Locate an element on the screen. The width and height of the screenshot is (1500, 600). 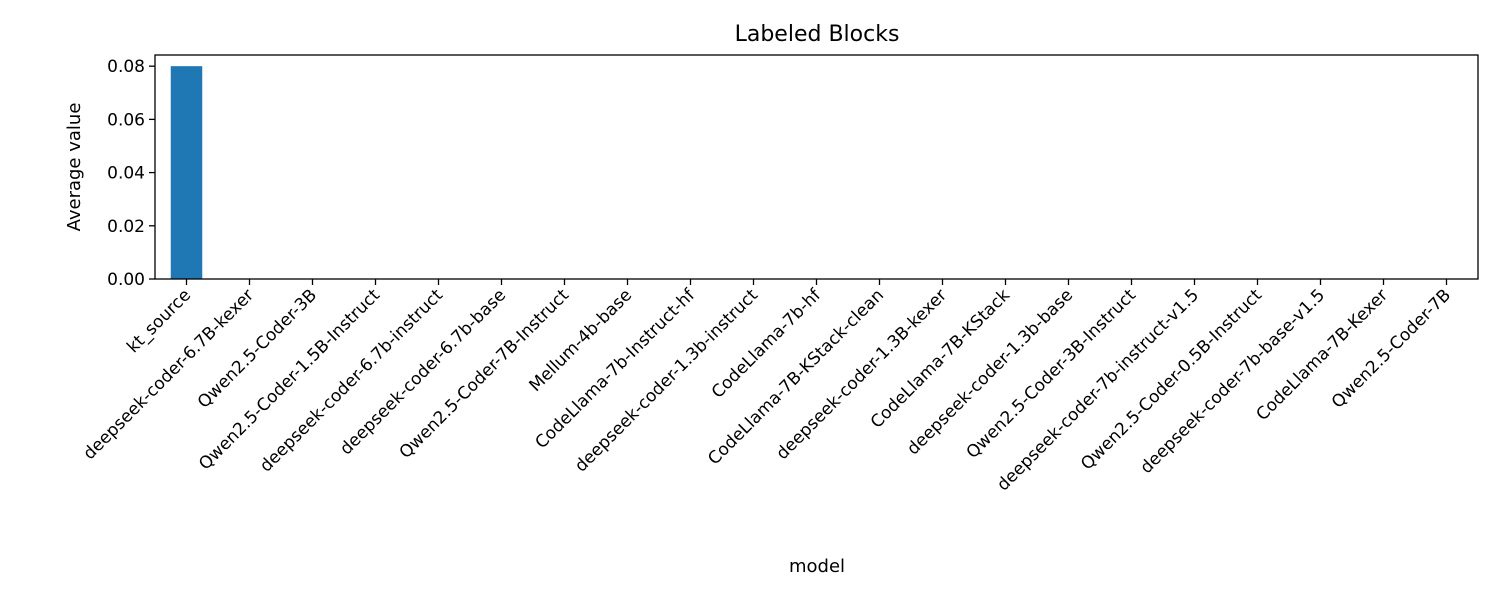
y-tick-label: 0.08 is located at coordinates (126, 67).